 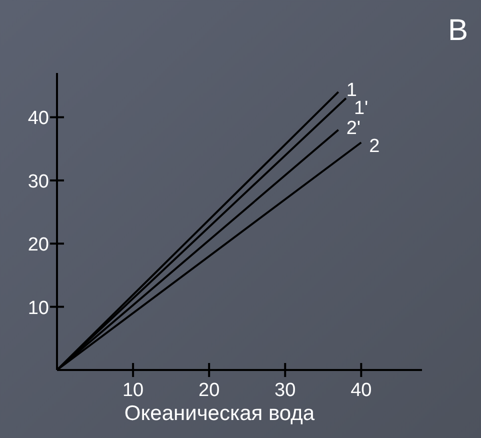 What do you see at coordinates (209, 390) in the screenshot?
I see `x-tick-label: 20` at bounding box center [209, 390].